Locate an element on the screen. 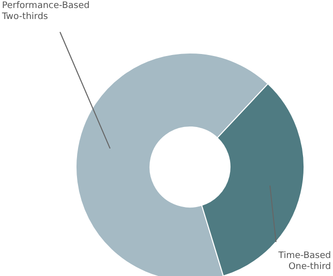 The image size is (333, 276). slice-label: Time-Based One-third is located at coordinates (304, 261).